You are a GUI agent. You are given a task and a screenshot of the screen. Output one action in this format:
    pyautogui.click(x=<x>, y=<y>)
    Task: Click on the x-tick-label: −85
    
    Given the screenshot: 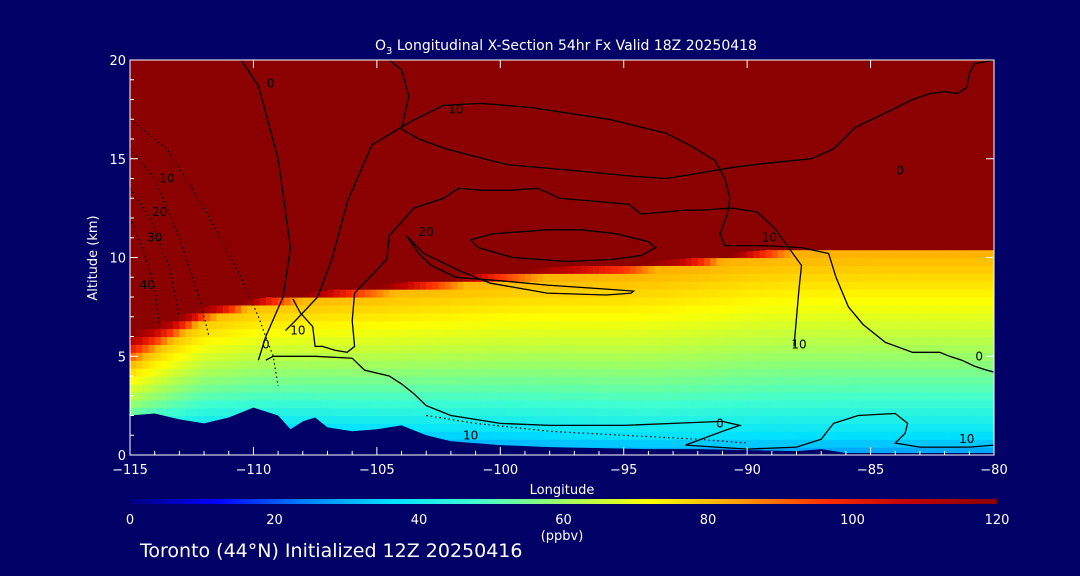 What is the action you would take?
    pyautogui.click(x=870, y=470)
    